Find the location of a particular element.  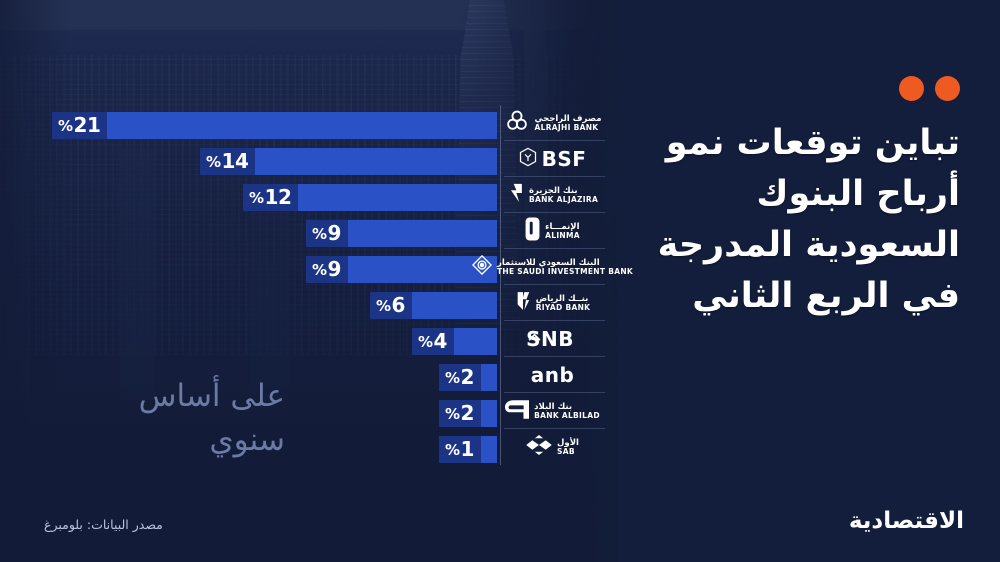

saib-diamond-icon is located at coordinates (482, 266).